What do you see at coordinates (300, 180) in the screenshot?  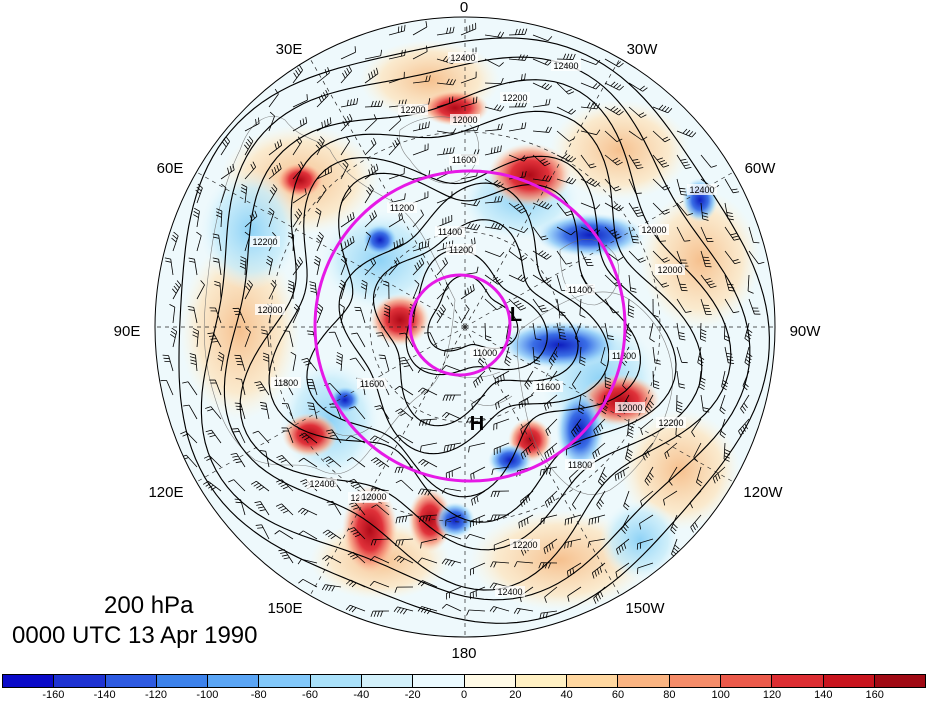 I see `positive-anomaly` at bounding box center [300, 180].